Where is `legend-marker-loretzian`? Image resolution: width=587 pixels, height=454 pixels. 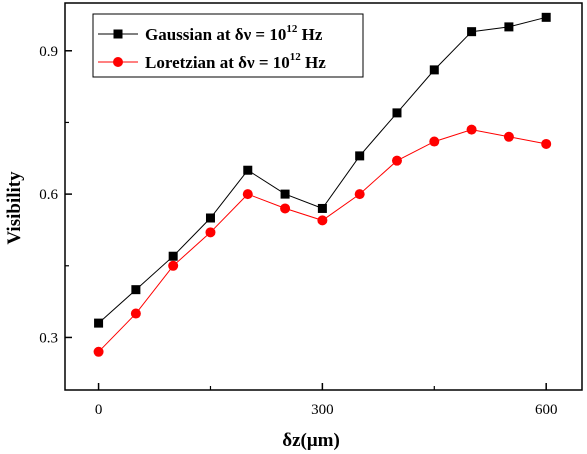
legend-marker-loretzian is located at coordinates (118, 62).